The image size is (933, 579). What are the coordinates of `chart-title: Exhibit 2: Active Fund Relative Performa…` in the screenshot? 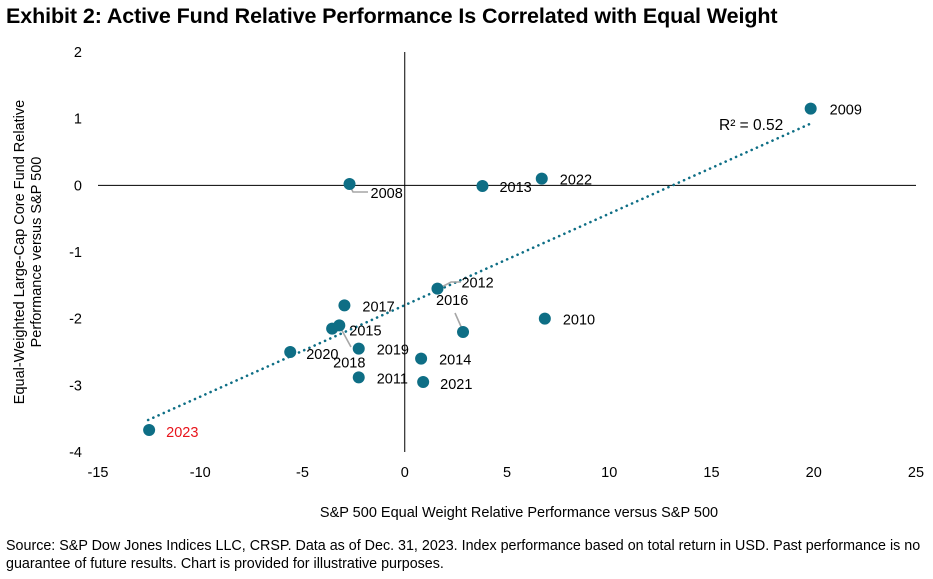 It's located at (392, 16).